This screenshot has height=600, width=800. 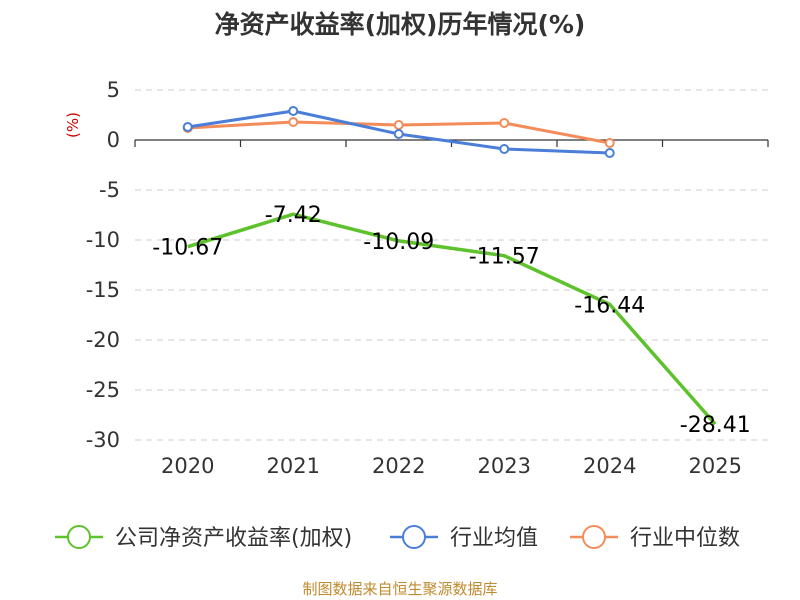 What do you see at coordinates (504, 466) in the screenshot?
I see `x-tick-label-2023: 2023` at bounding box center [504, 466].